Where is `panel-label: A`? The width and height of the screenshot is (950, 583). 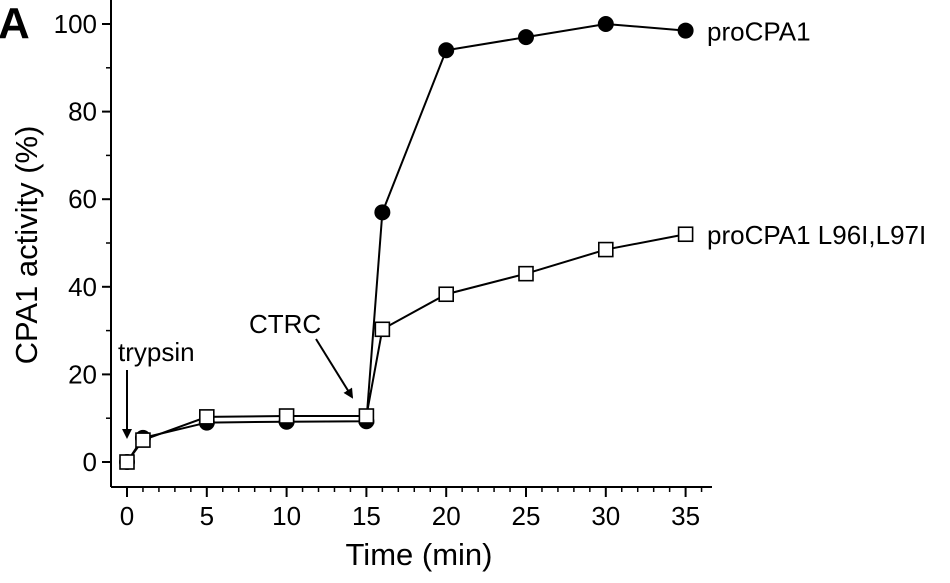 panel-label: A is located at coordinates (15, 24).